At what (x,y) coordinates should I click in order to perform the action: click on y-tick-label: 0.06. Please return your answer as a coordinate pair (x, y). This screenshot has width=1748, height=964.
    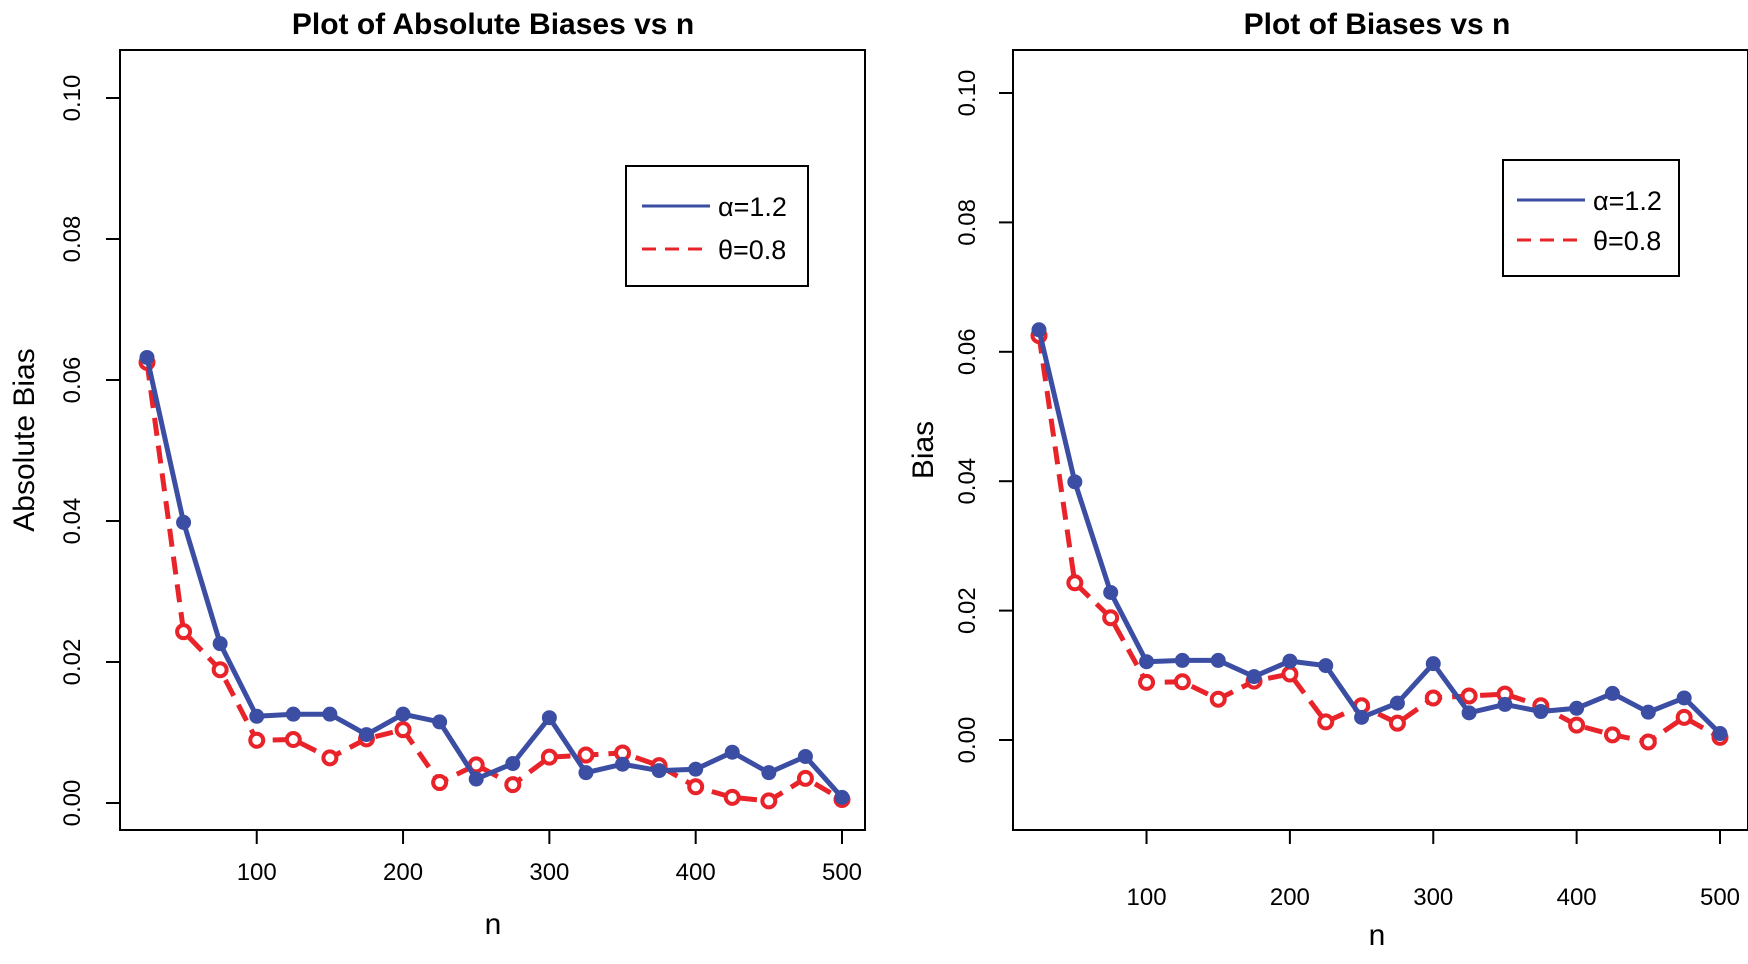
    Looking at the image, I should click on (72, 380).